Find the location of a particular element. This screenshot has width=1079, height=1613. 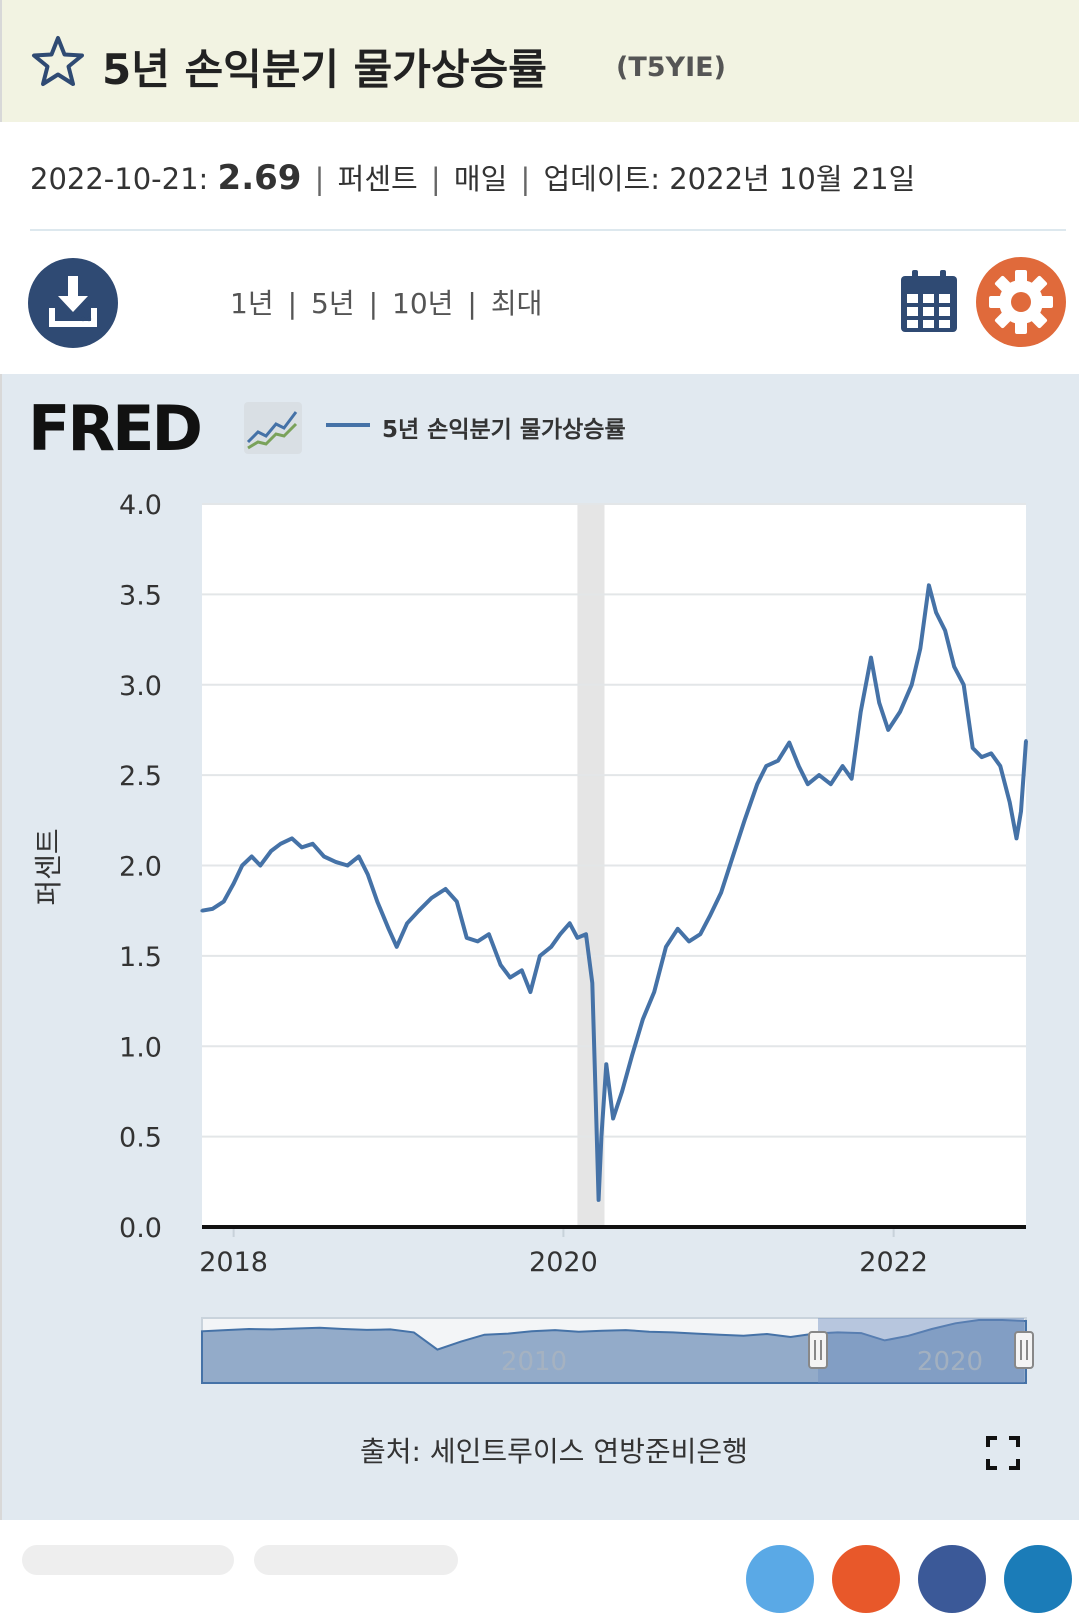

source-text: 출처: 세인트루이스 연방준비은행 is located at coordinates (554, 1451).